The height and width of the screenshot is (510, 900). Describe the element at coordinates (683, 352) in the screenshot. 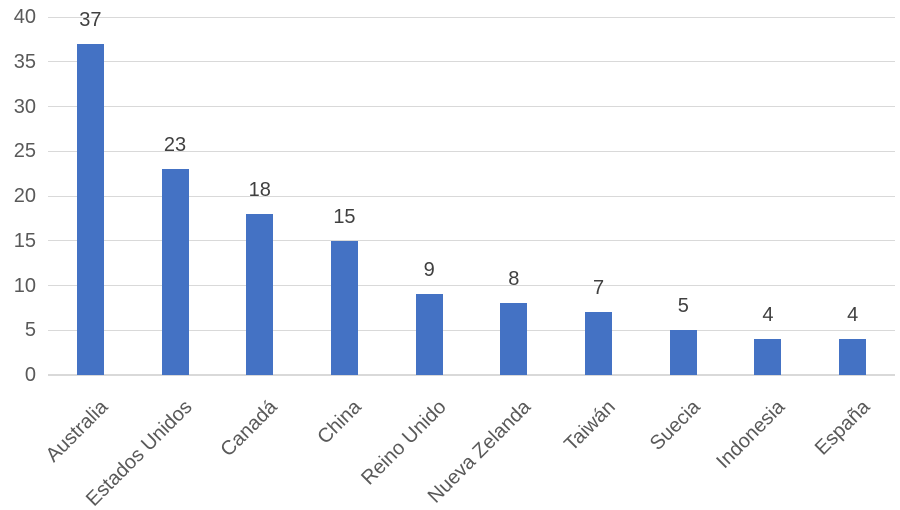

I see `bar-suecia` at that location.